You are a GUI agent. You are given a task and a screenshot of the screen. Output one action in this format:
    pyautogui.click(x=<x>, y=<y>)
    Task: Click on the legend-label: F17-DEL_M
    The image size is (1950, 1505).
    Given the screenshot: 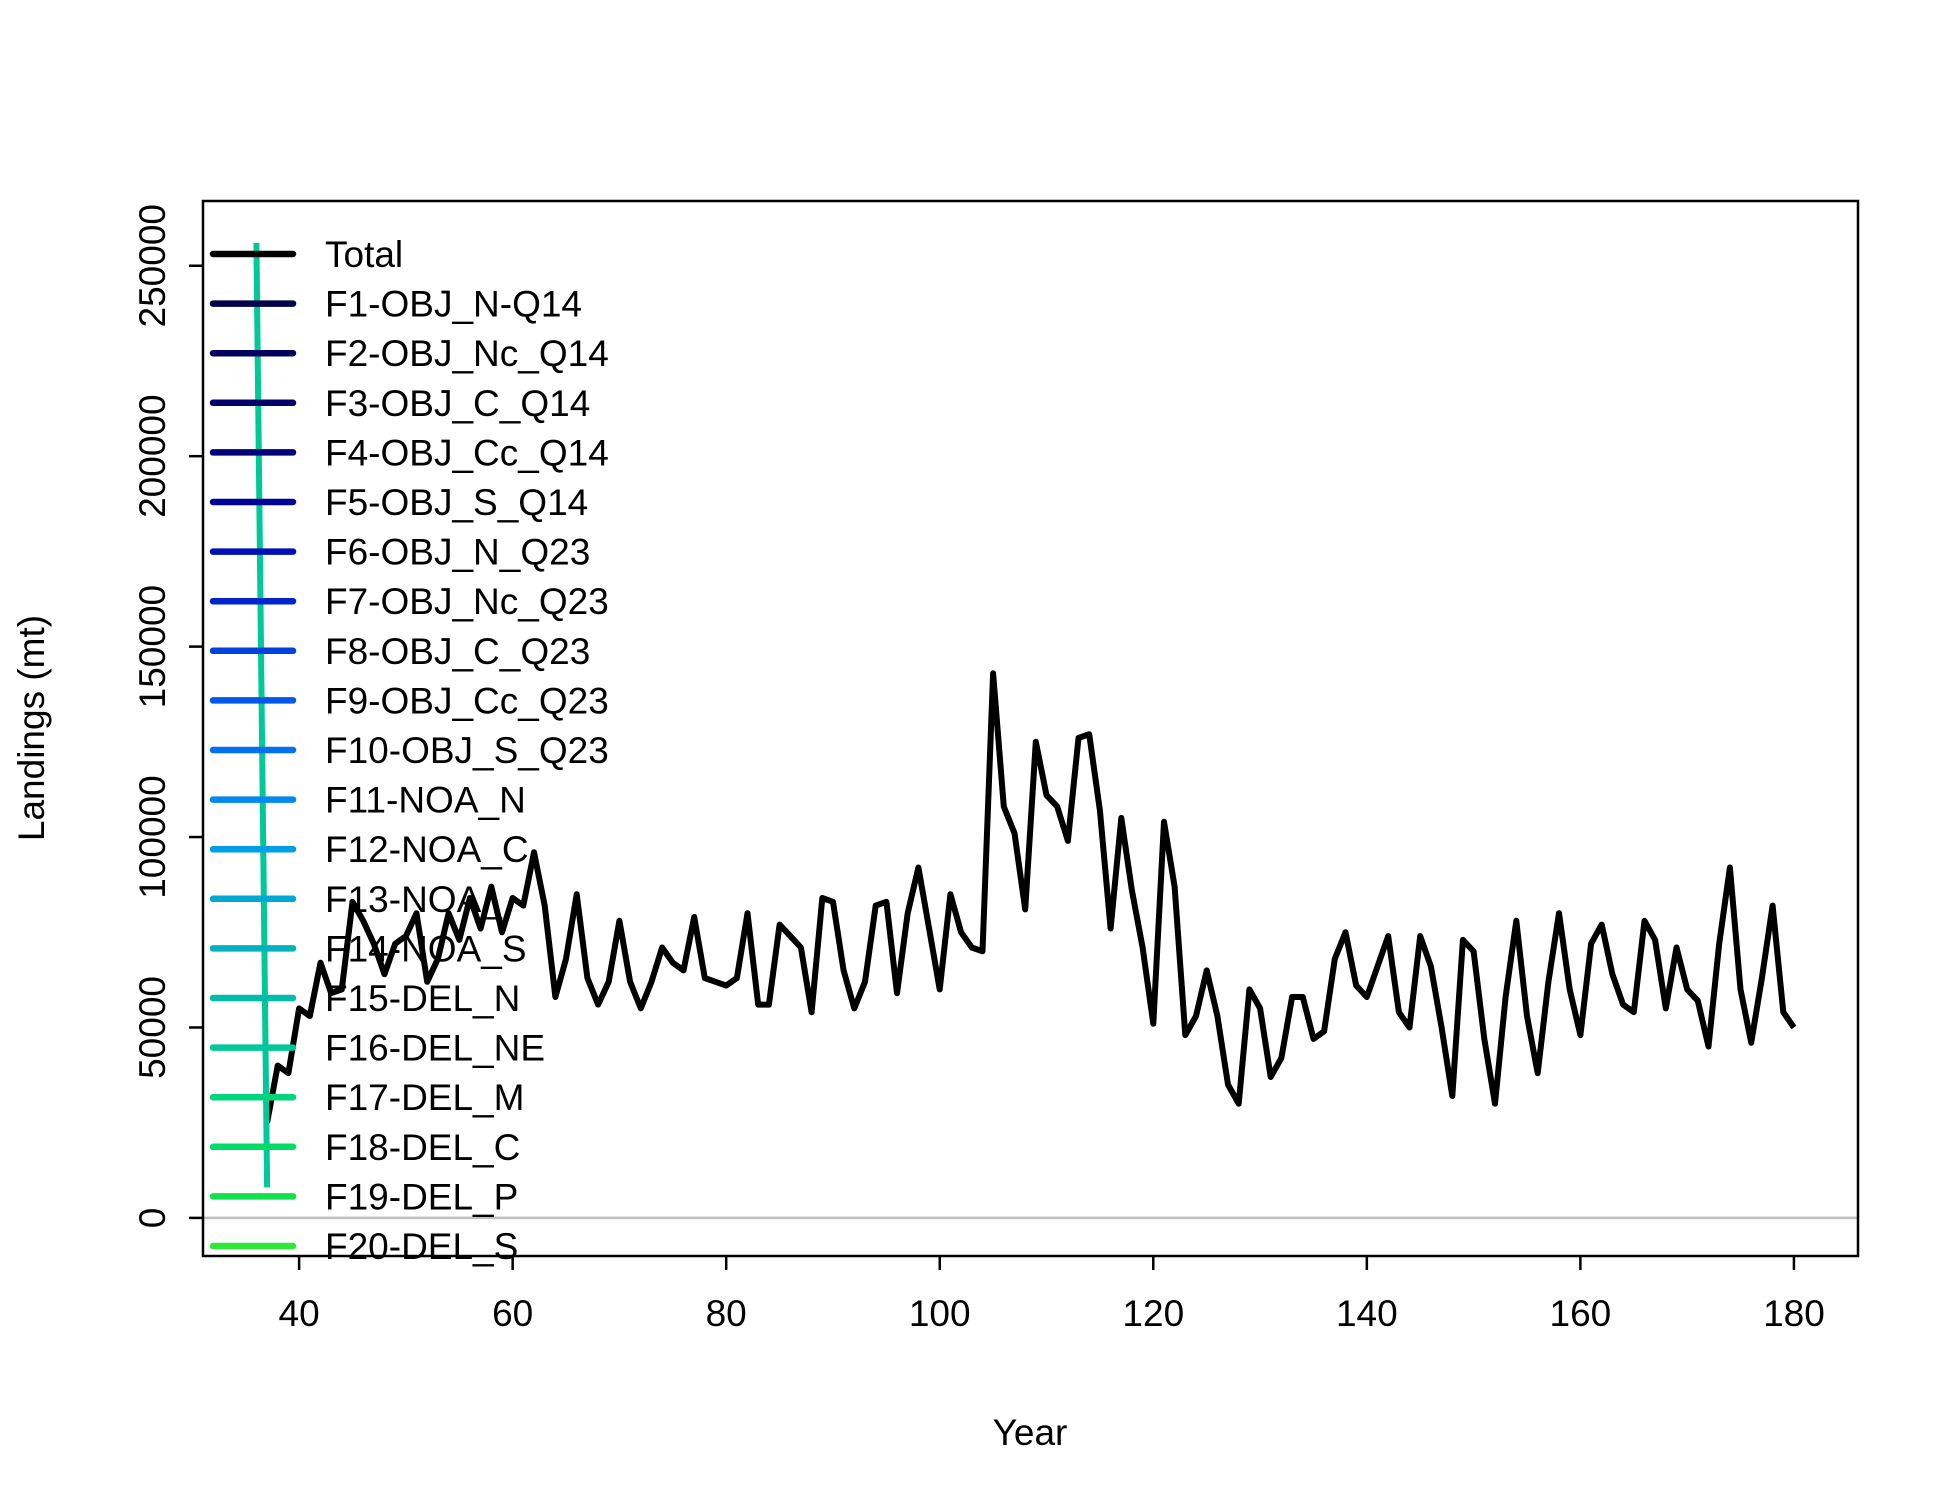 What is the action you would take?
    pyautogui.click(x=424, y=1097)
    